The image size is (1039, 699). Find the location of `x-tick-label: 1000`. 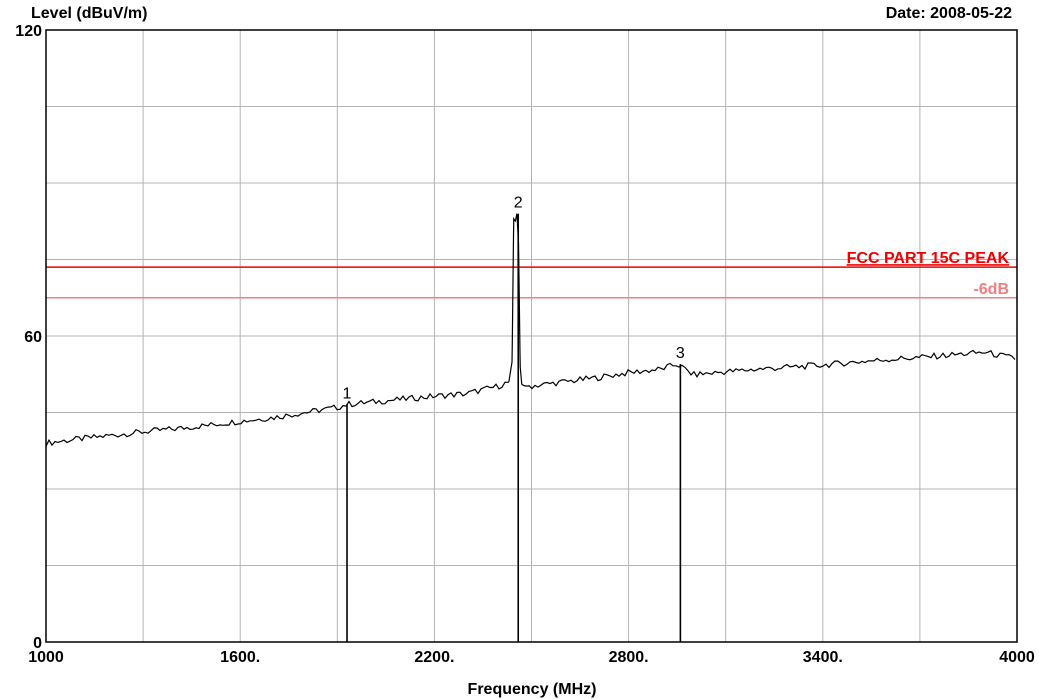

x-tick-label: 1000 is located at coordinates (46, 657).